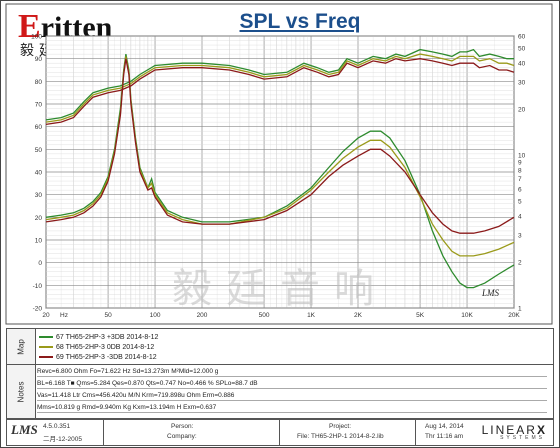 The image size is (560, 448). What do you see at coordinates (39, 105) in the screenshot?
I see `left-tick-label: 70` at bounding box center [39, 105].